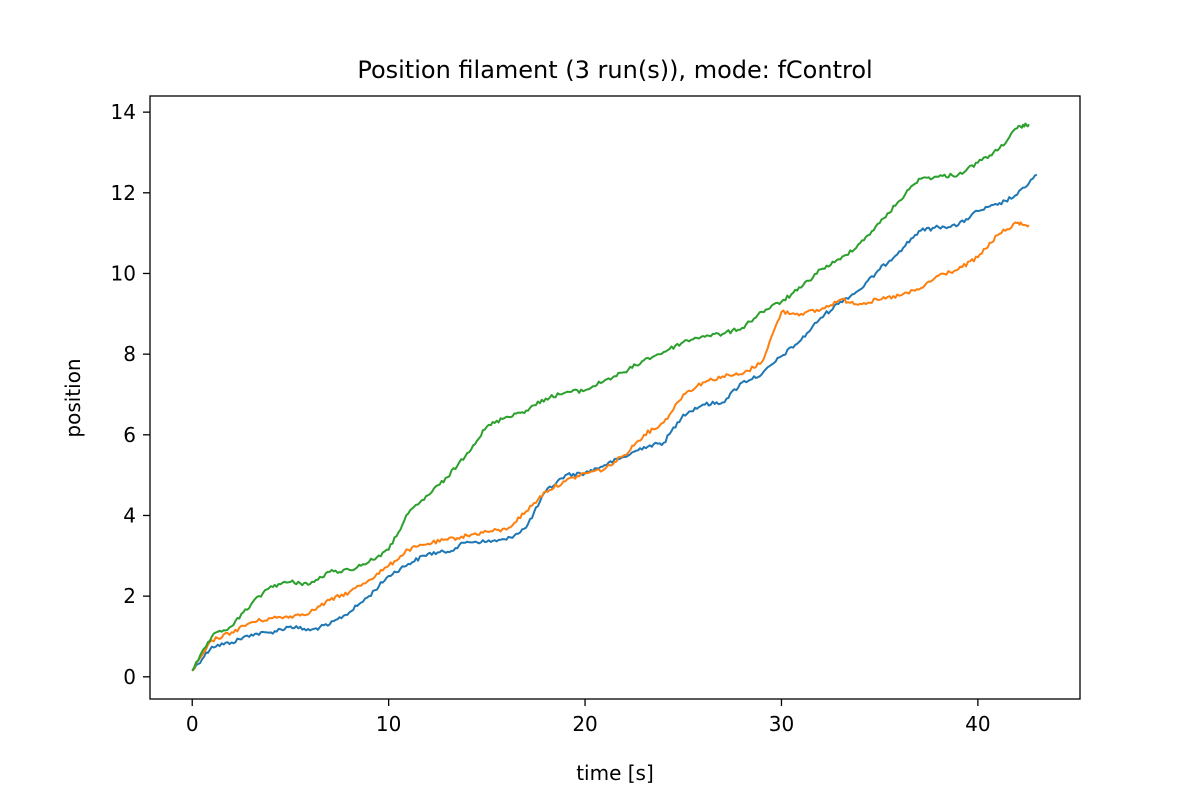 Image resolution: width=1200 pixels, height=800 pixels. Describe the element at coordinates (129, 515) in the screenshot. I see `y-tick-label: 4` at that location.